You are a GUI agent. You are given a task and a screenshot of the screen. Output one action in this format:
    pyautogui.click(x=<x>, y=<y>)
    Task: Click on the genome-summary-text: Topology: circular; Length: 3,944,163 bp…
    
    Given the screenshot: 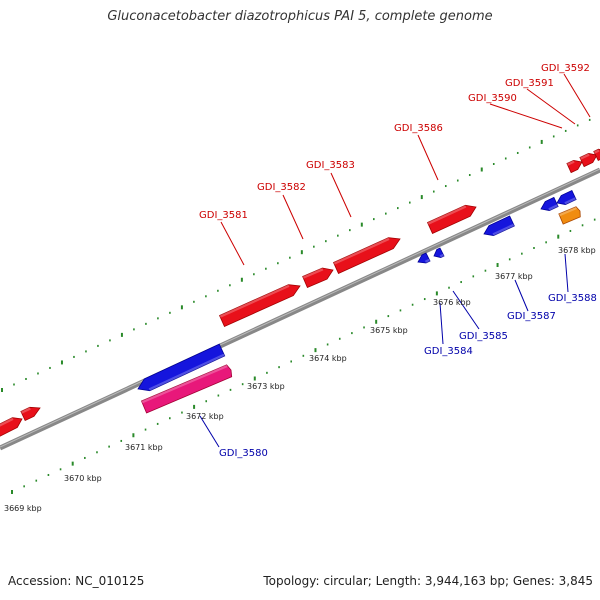 What is the action you would take?
    pyautogui.click(x=428, y=581)
    